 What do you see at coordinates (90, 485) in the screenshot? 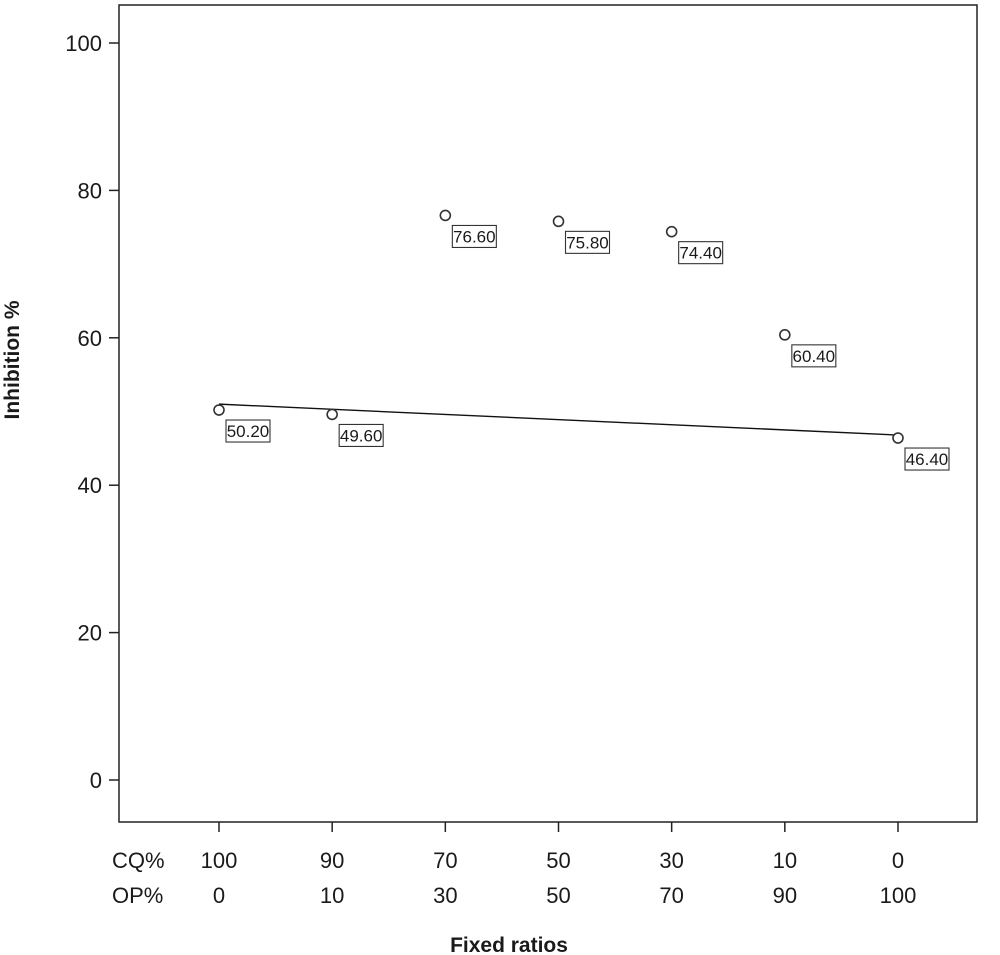
I see `y-tick-label: 40` at bounding box center [90, 485].